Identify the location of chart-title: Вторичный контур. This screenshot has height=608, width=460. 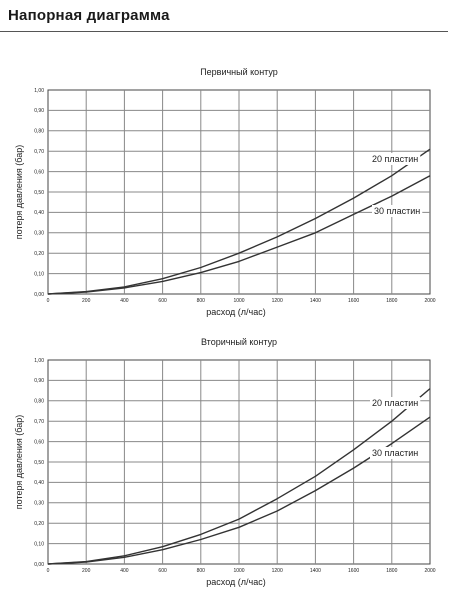
(239, 342).